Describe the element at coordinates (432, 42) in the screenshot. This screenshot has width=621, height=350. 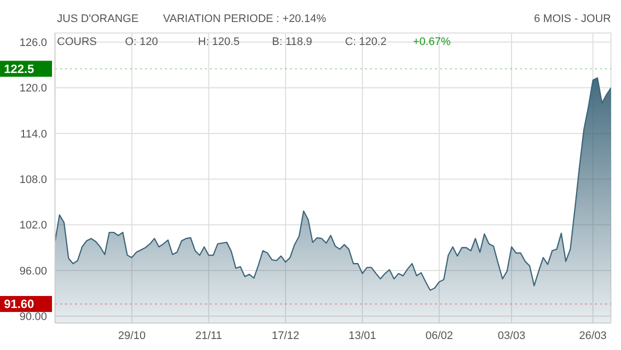
I see `annotation: +0.67%` at that location.